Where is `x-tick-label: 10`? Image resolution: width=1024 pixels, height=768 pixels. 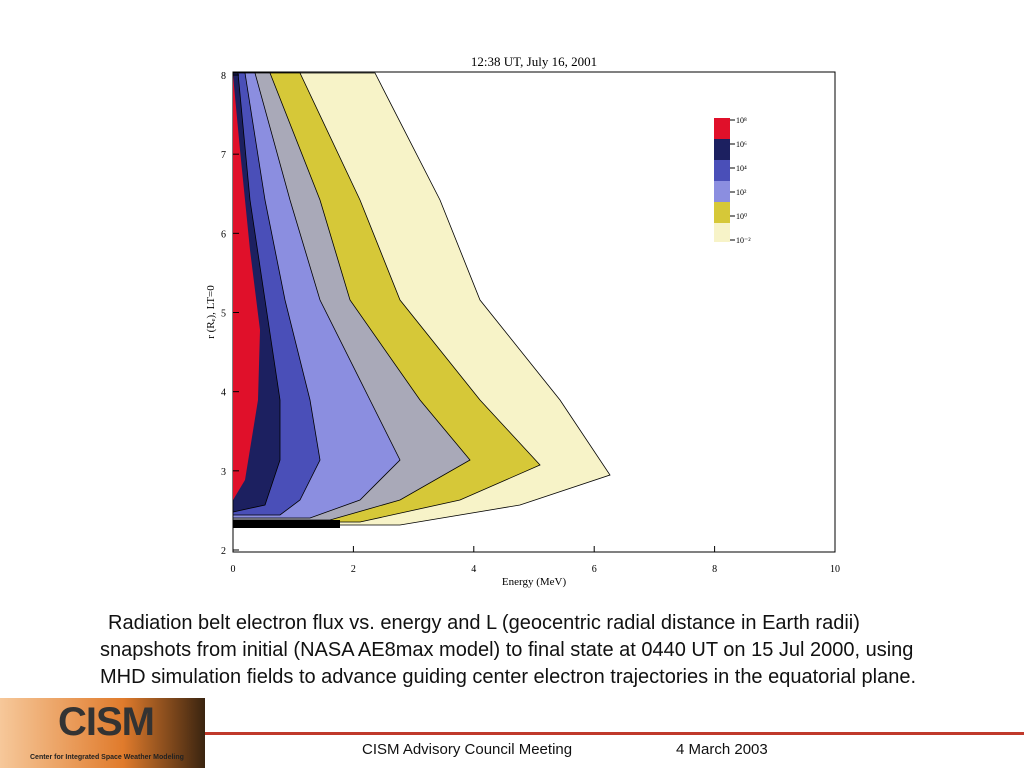
x-tick-label: 10 is located at coordinates (835, 569).